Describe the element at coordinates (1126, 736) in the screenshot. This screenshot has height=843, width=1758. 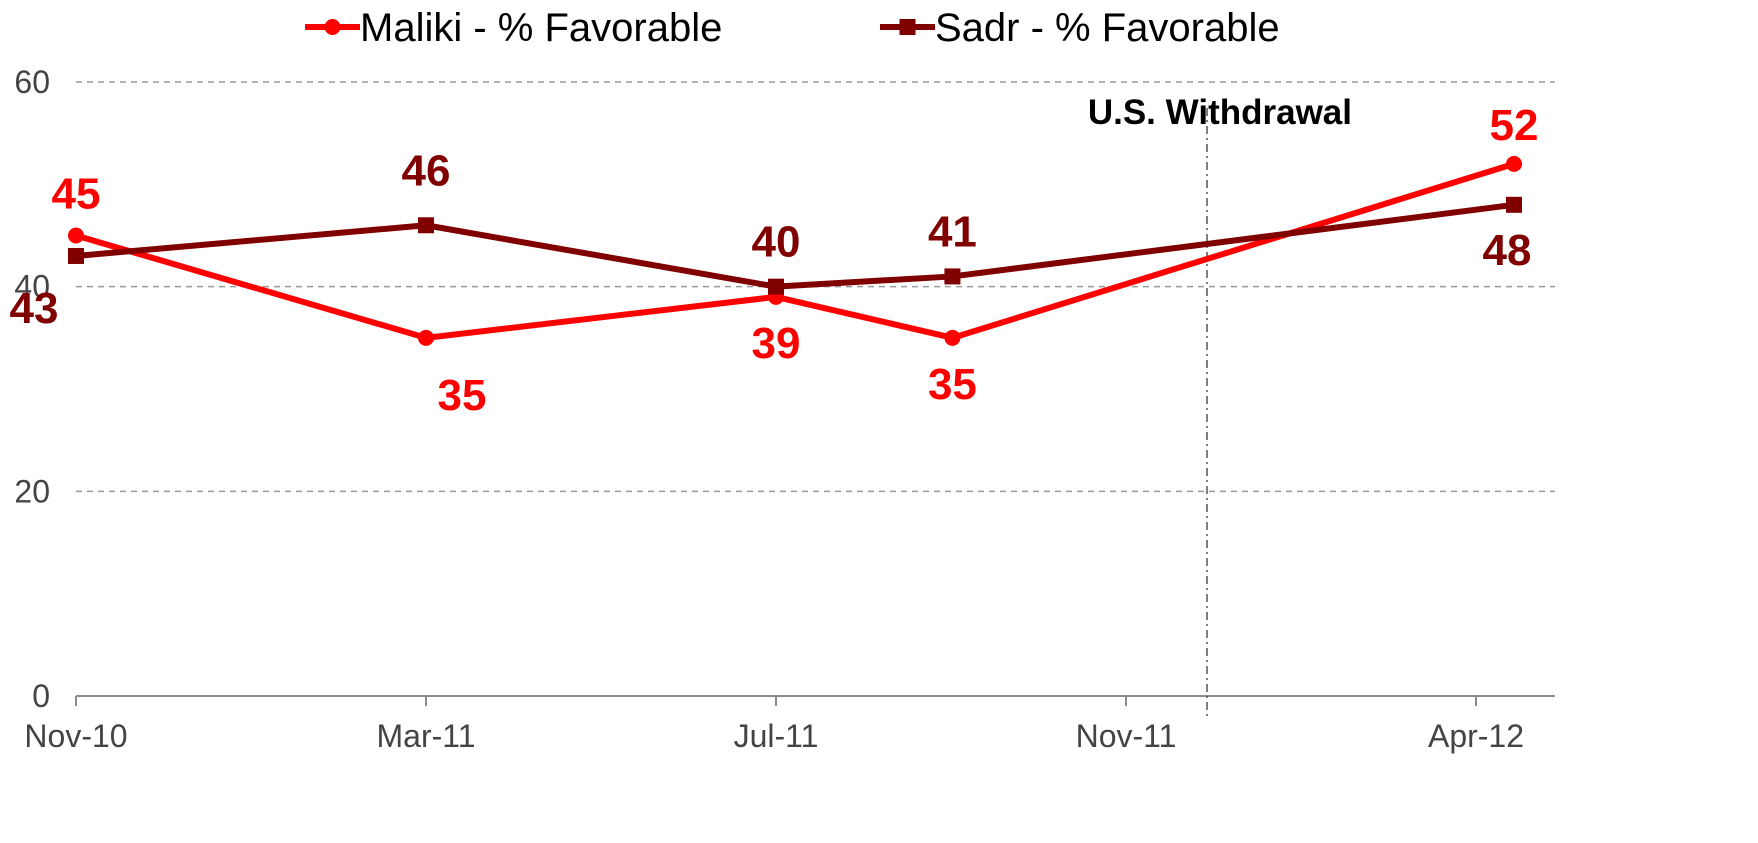
I see `x-tick-label: Nov-11` at that location.